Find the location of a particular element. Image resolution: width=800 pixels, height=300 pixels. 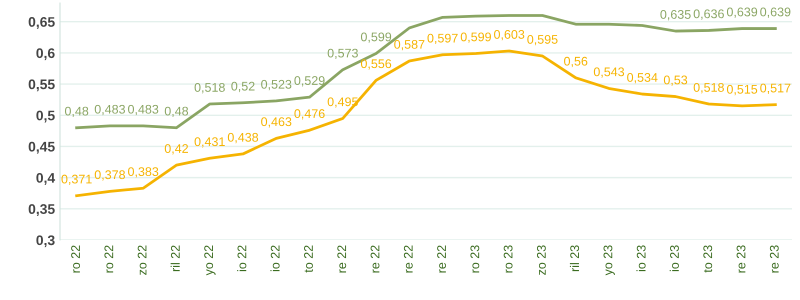

data-label: 0,529 is located at coordinates (309, 81).